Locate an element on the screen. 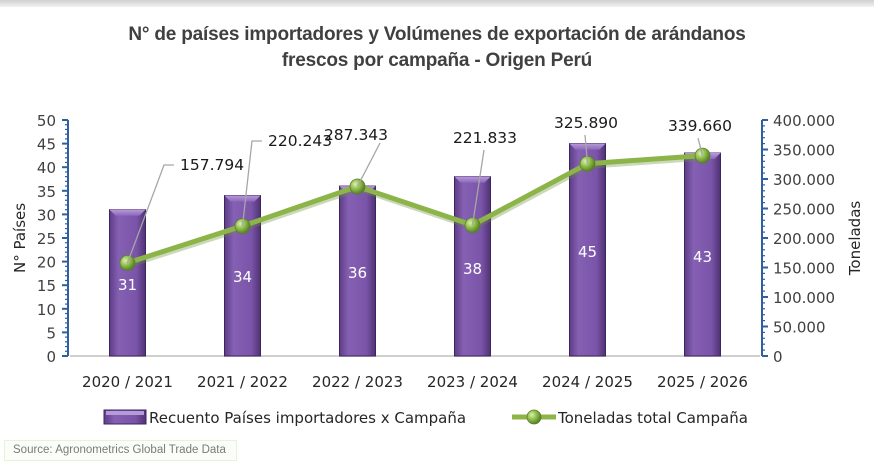 Image resolution: width=874 pixels, height=461 pixels. y-axis-left-tick-label: 0 is located at coordinates (51, 357).